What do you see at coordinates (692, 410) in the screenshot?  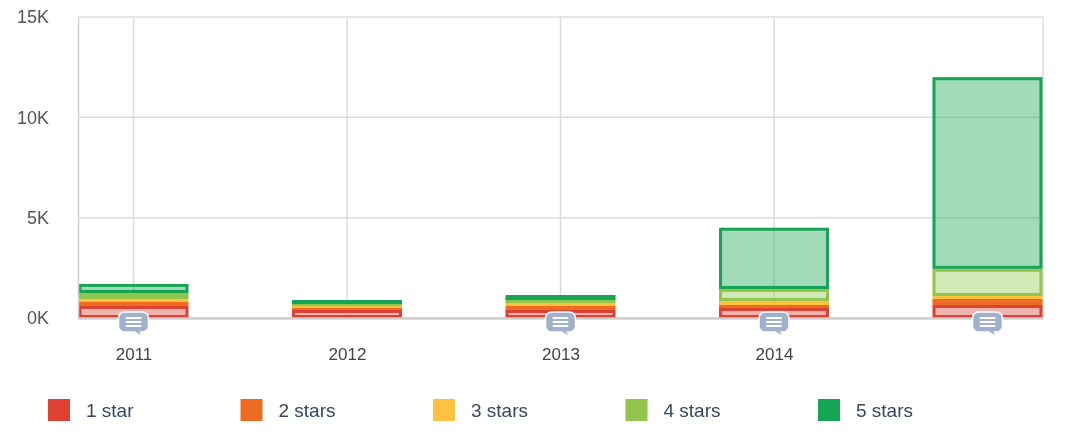 I see `legend-label: 4 stars` at bounding box center [692, 410].